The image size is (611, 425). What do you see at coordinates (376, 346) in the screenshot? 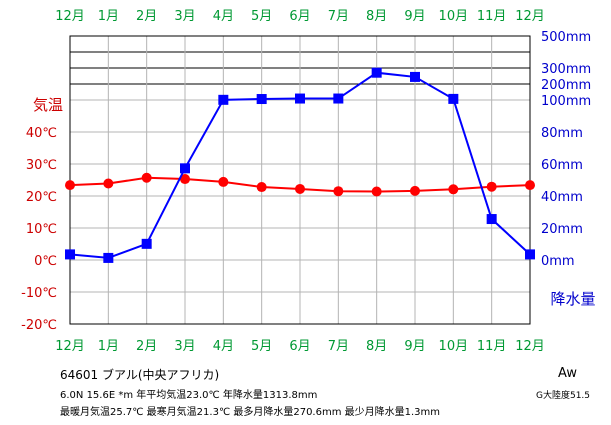
I see `month-label-bottom: 8月` at bounding box center [376, 346].